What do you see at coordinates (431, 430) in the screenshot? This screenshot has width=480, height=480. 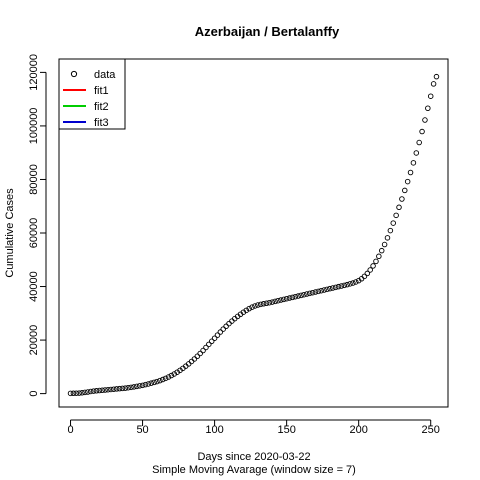 I see `x-tick-label: 250` at bounding box center [431, 430].